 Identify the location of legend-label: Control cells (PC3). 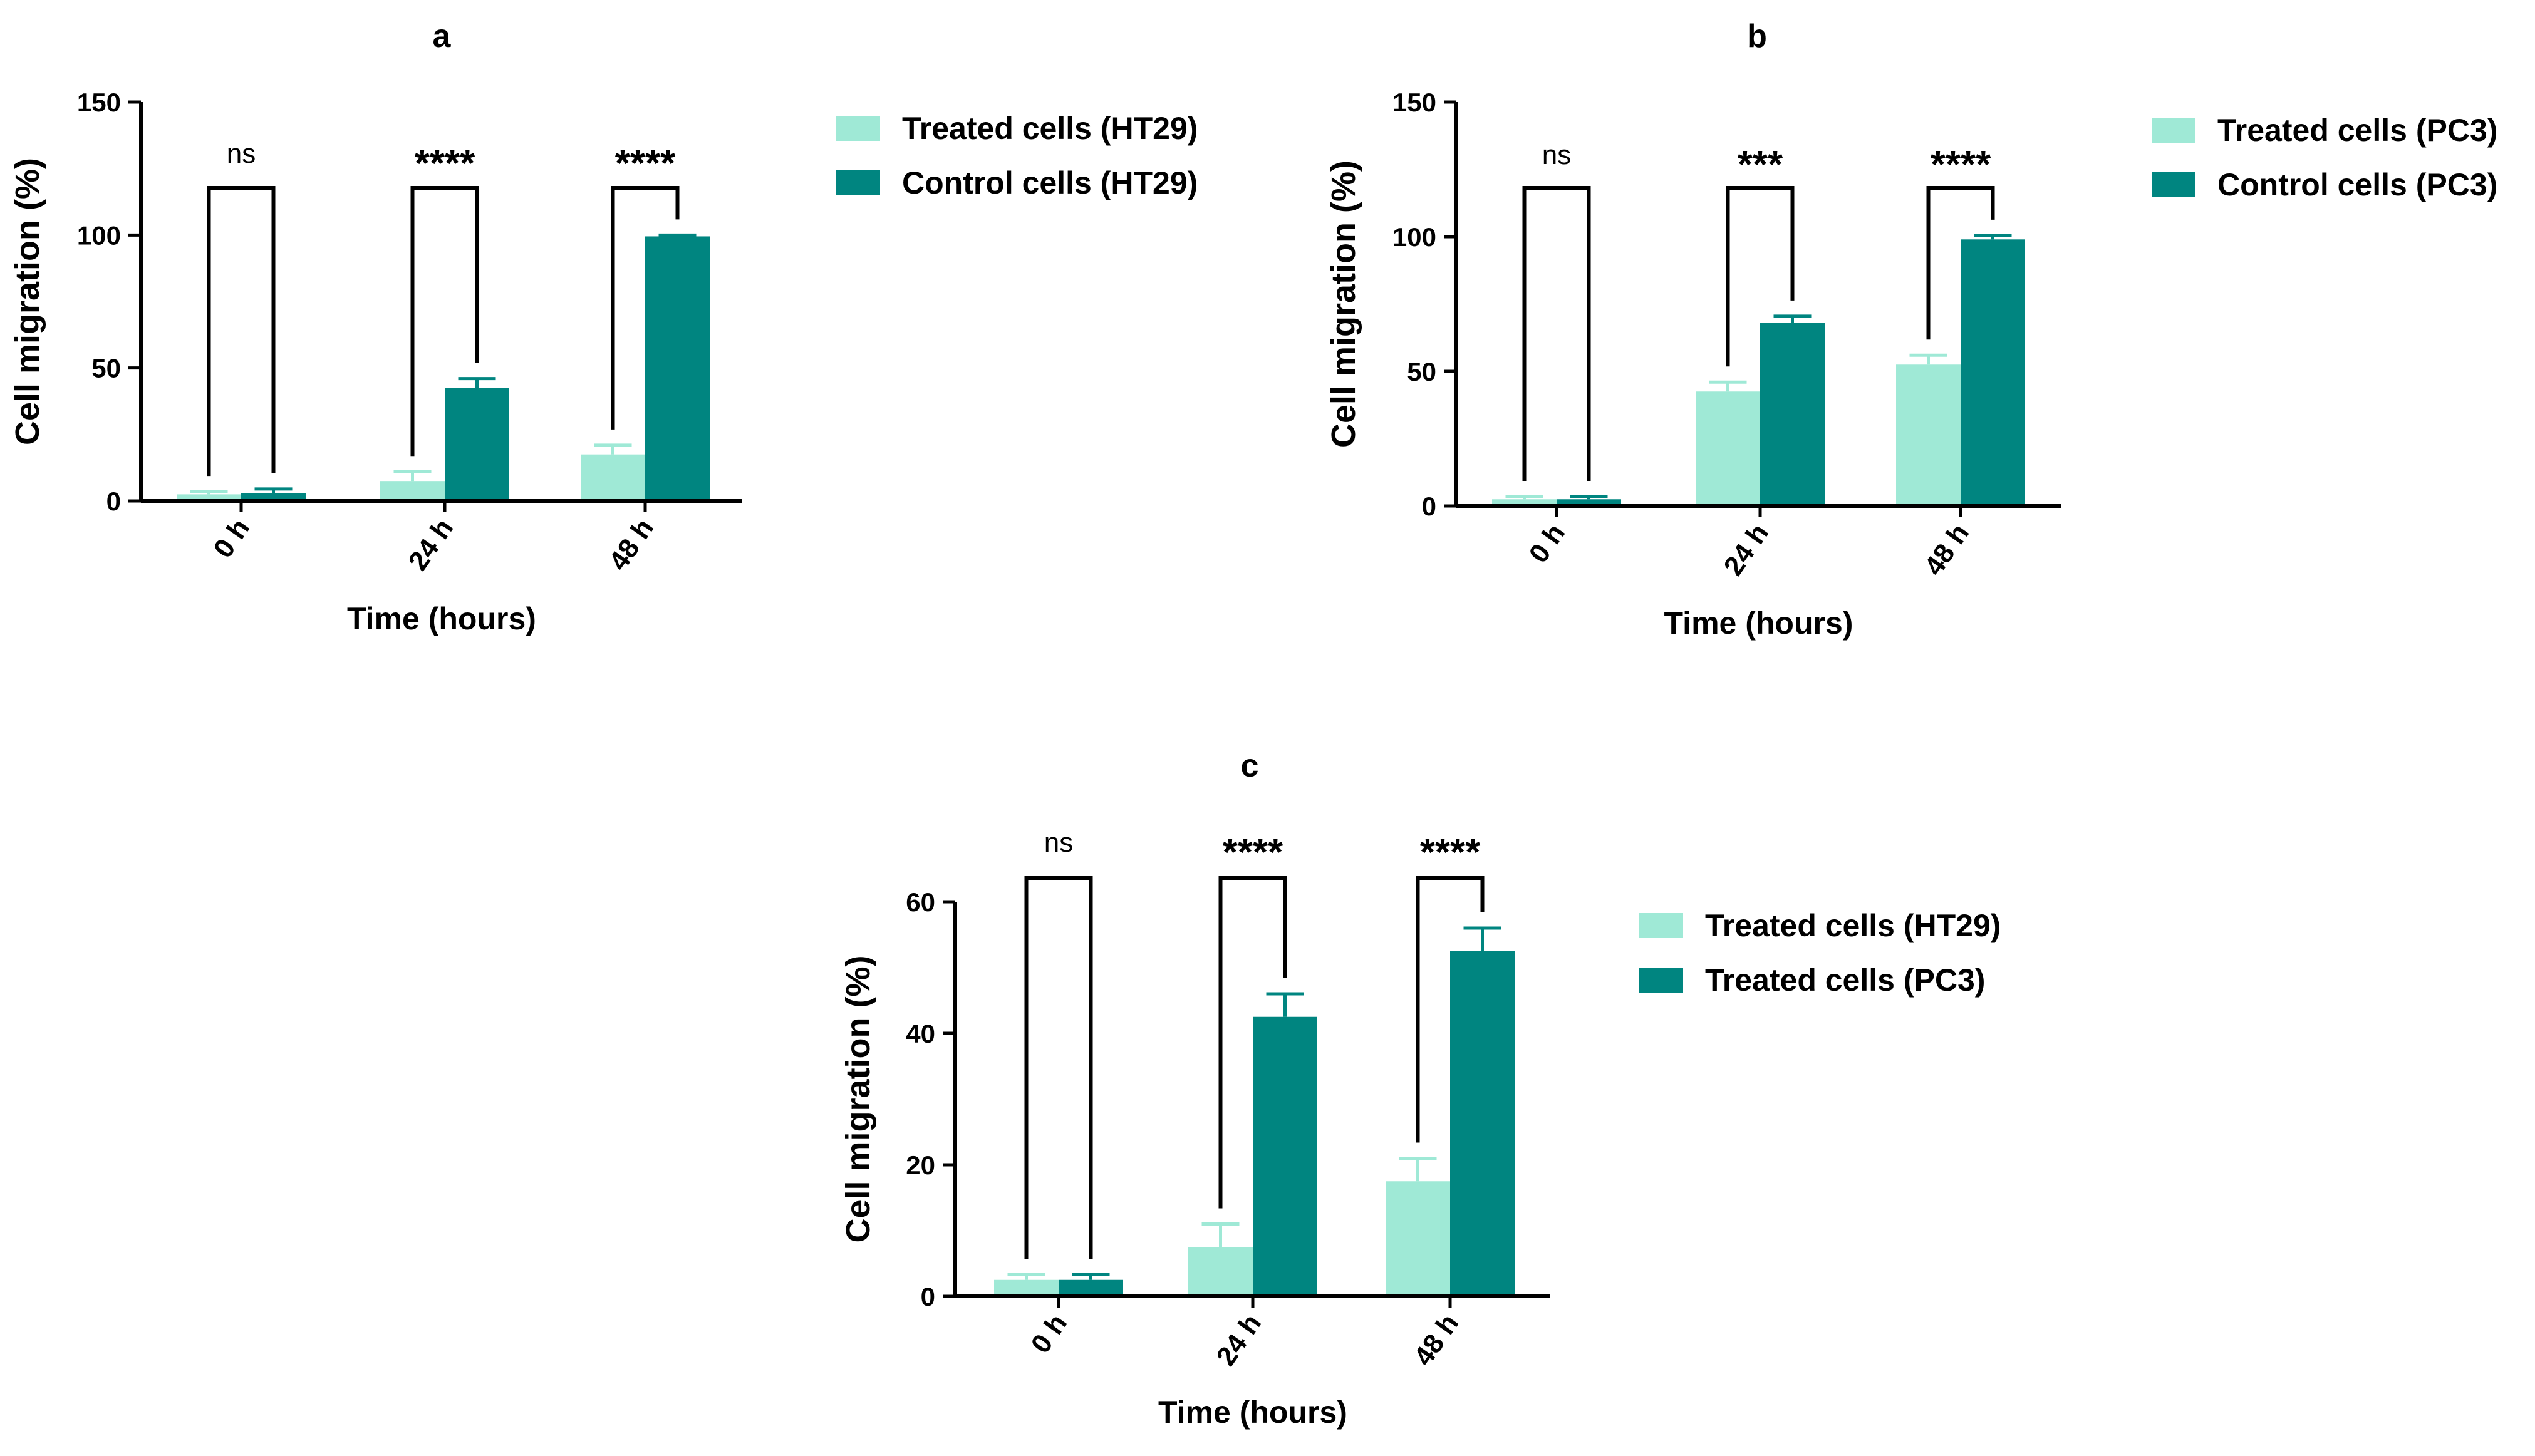
(2357, 184).